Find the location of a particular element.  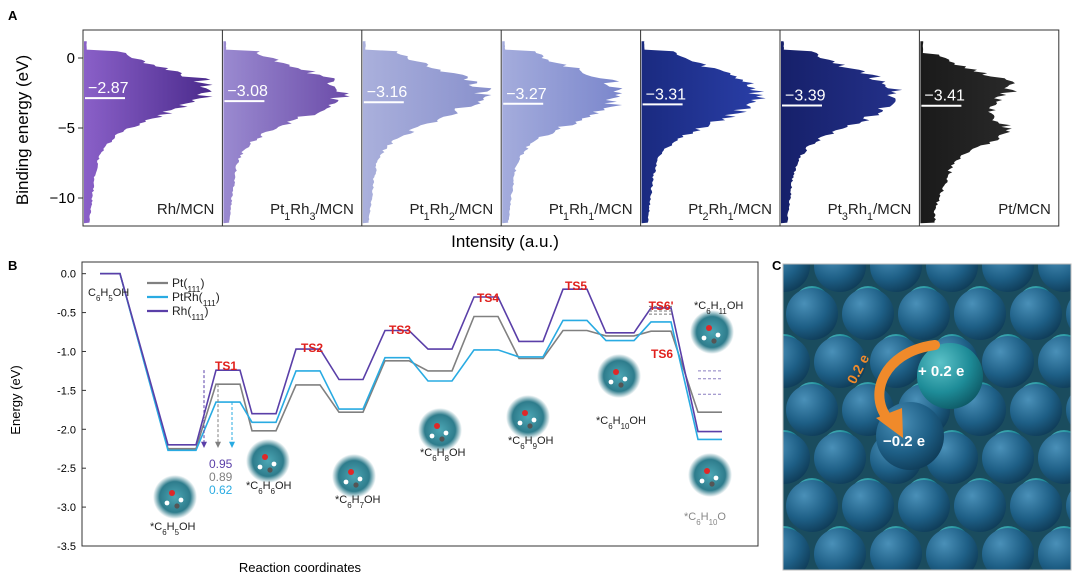

d-band-center-label: −3.16 is located at coordinates (387, 92).